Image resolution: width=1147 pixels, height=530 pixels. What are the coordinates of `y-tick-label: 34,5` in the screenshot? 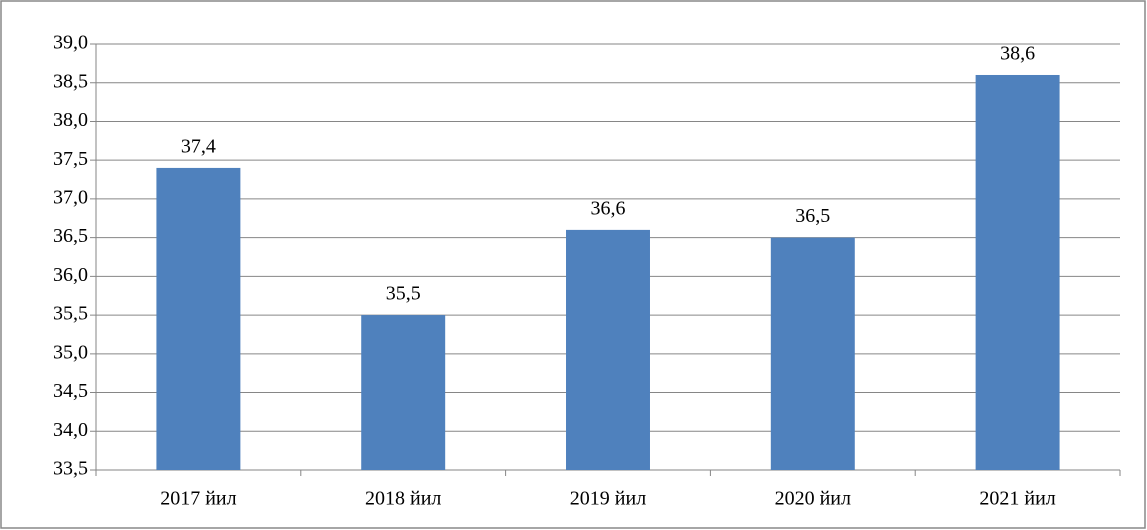 It's located at (70, 391).